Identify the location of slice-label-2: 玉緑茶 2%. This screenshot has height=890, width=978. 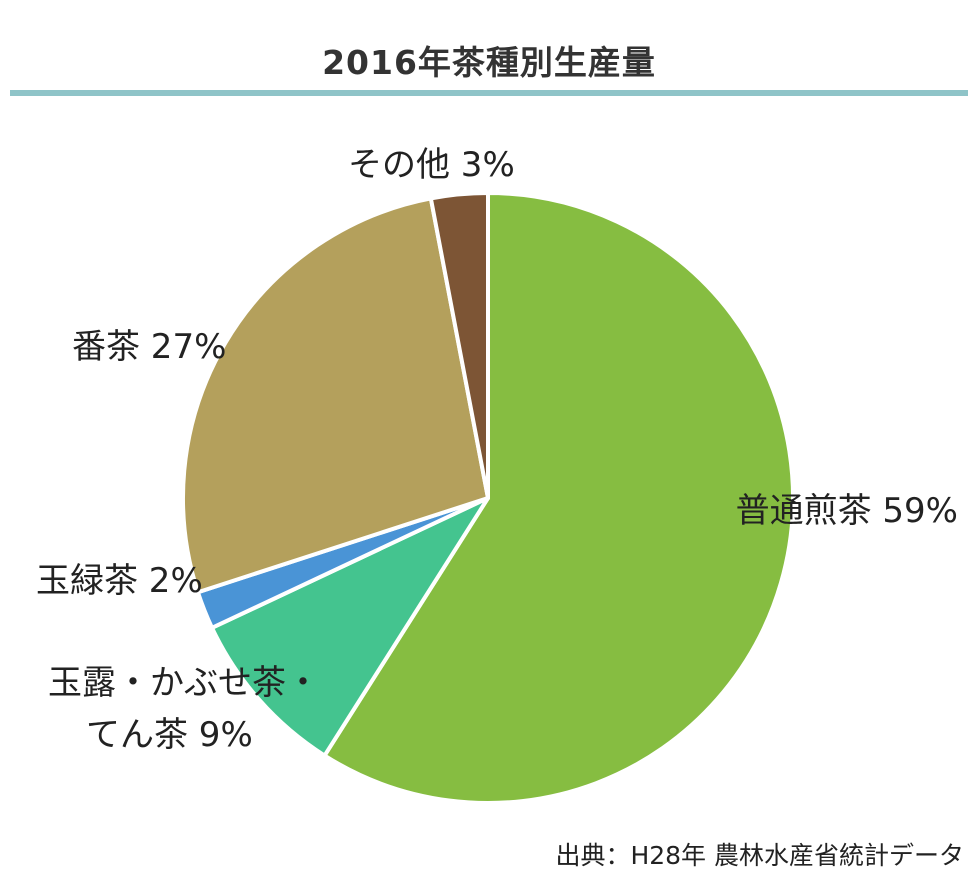
(119, 581).